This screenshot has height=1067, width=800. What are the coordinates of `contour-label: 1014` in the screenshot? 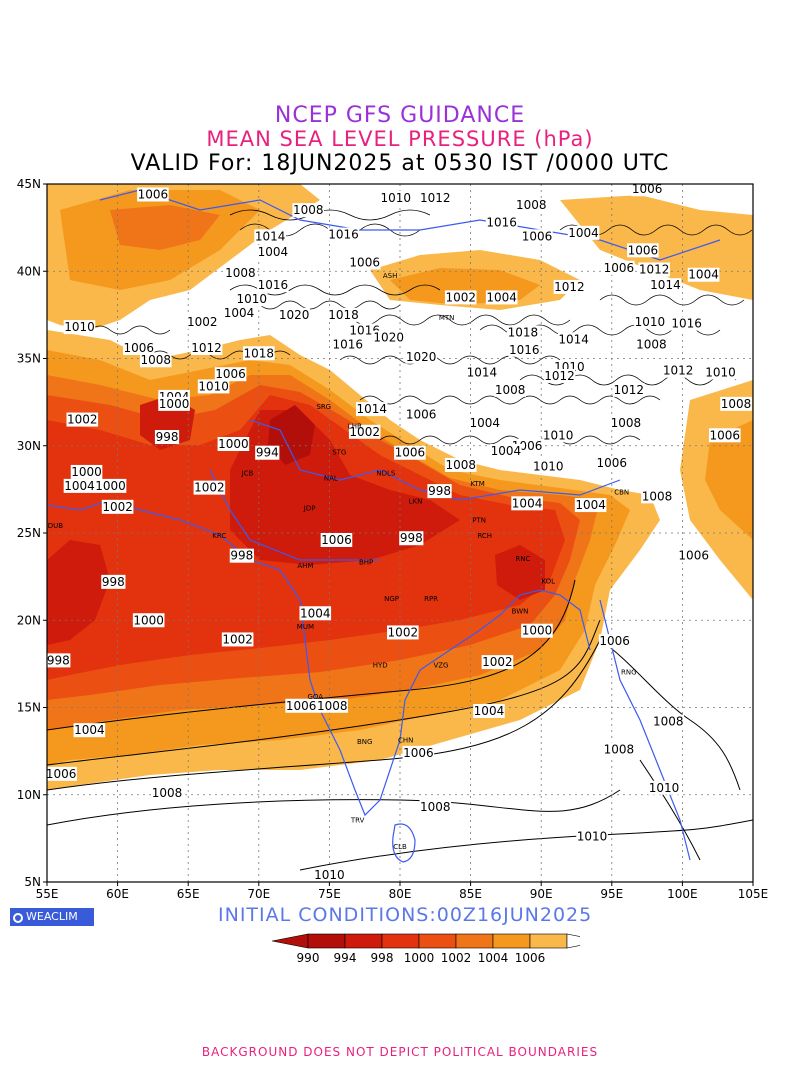 It's located at (482, 372).